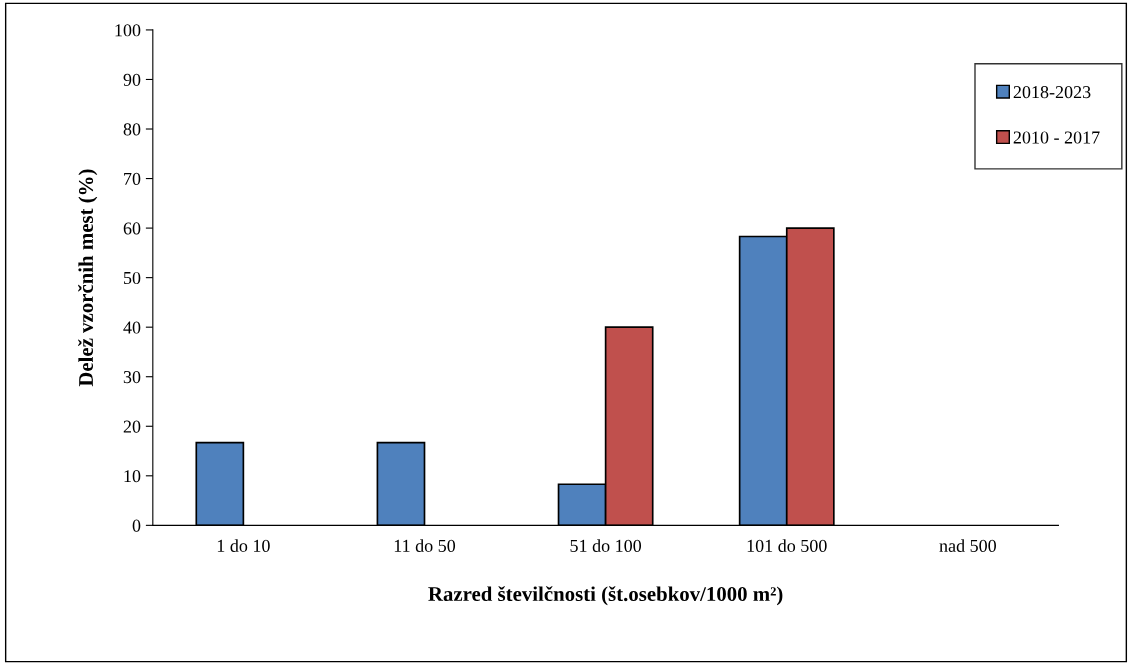 This screenshot has height=665, width=1132. What do you see at coordinates (132, 228) in the screenshot?
I see `y-tick-label: 60` at bounding box center [132, 228].